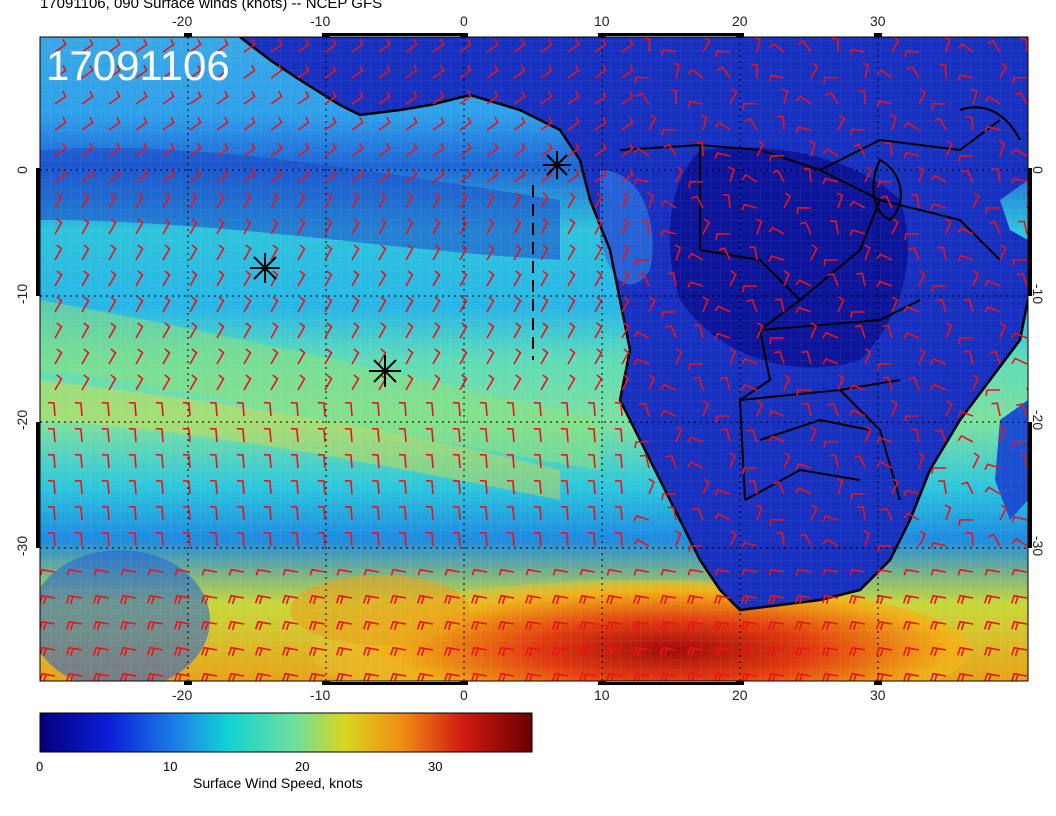 This screenshot has height=816, width=1056. I want to click on colorbar-tick: 20, so click(302, 766).